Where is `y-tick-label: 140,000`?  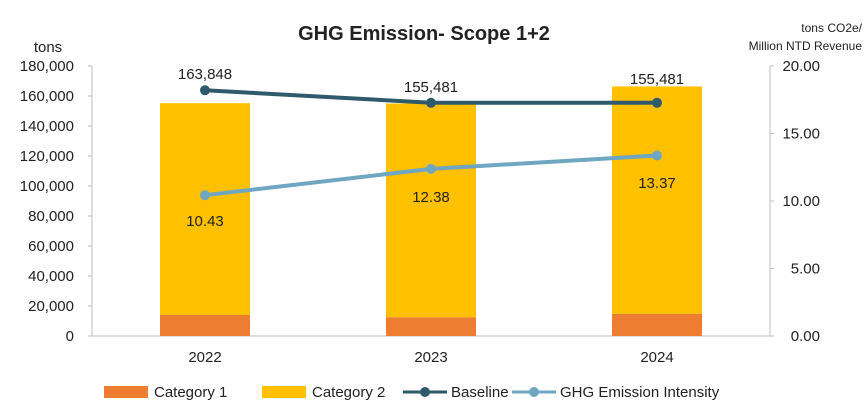 y-tick-label: 140,000 is located at coordinates (47, 126).